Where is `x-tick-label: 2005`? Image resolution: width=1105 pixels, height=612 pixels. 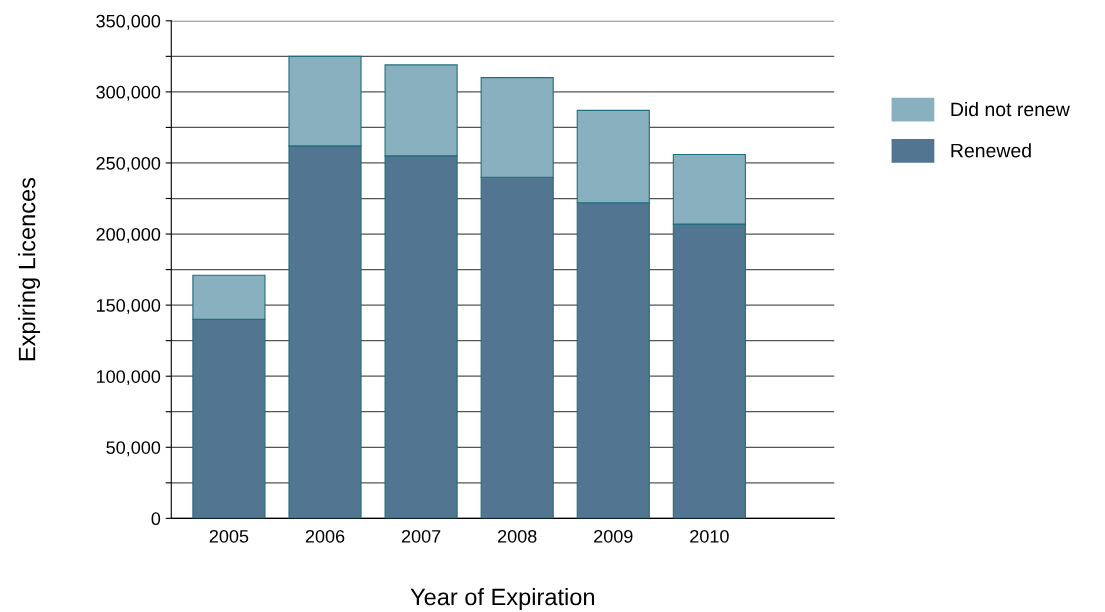 x-tick-label: 2005 is located at coordinates (229, 536).